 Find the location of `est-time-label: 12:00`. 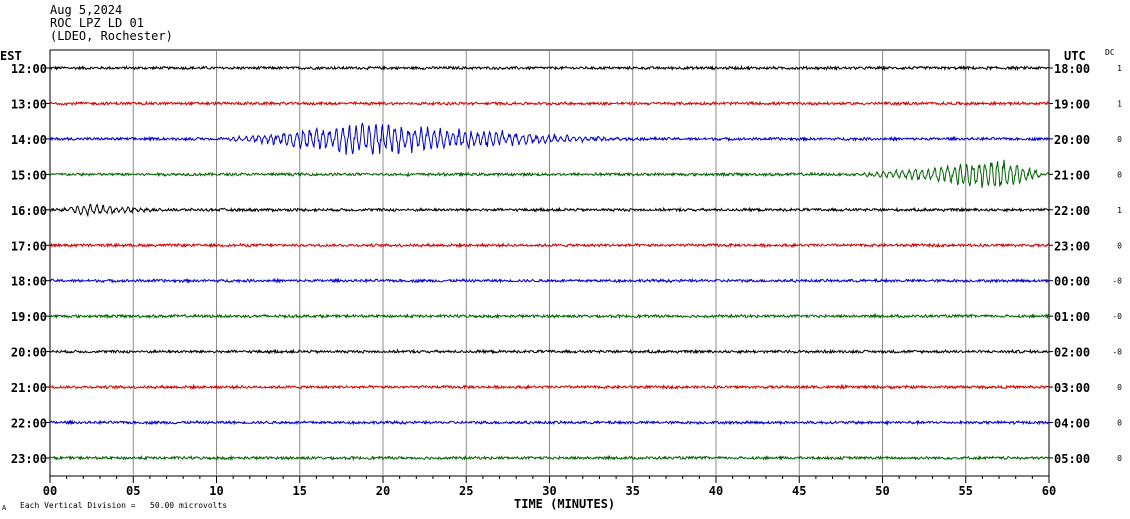

est-time-label: 12:00 is located at coordinates (29, 69).